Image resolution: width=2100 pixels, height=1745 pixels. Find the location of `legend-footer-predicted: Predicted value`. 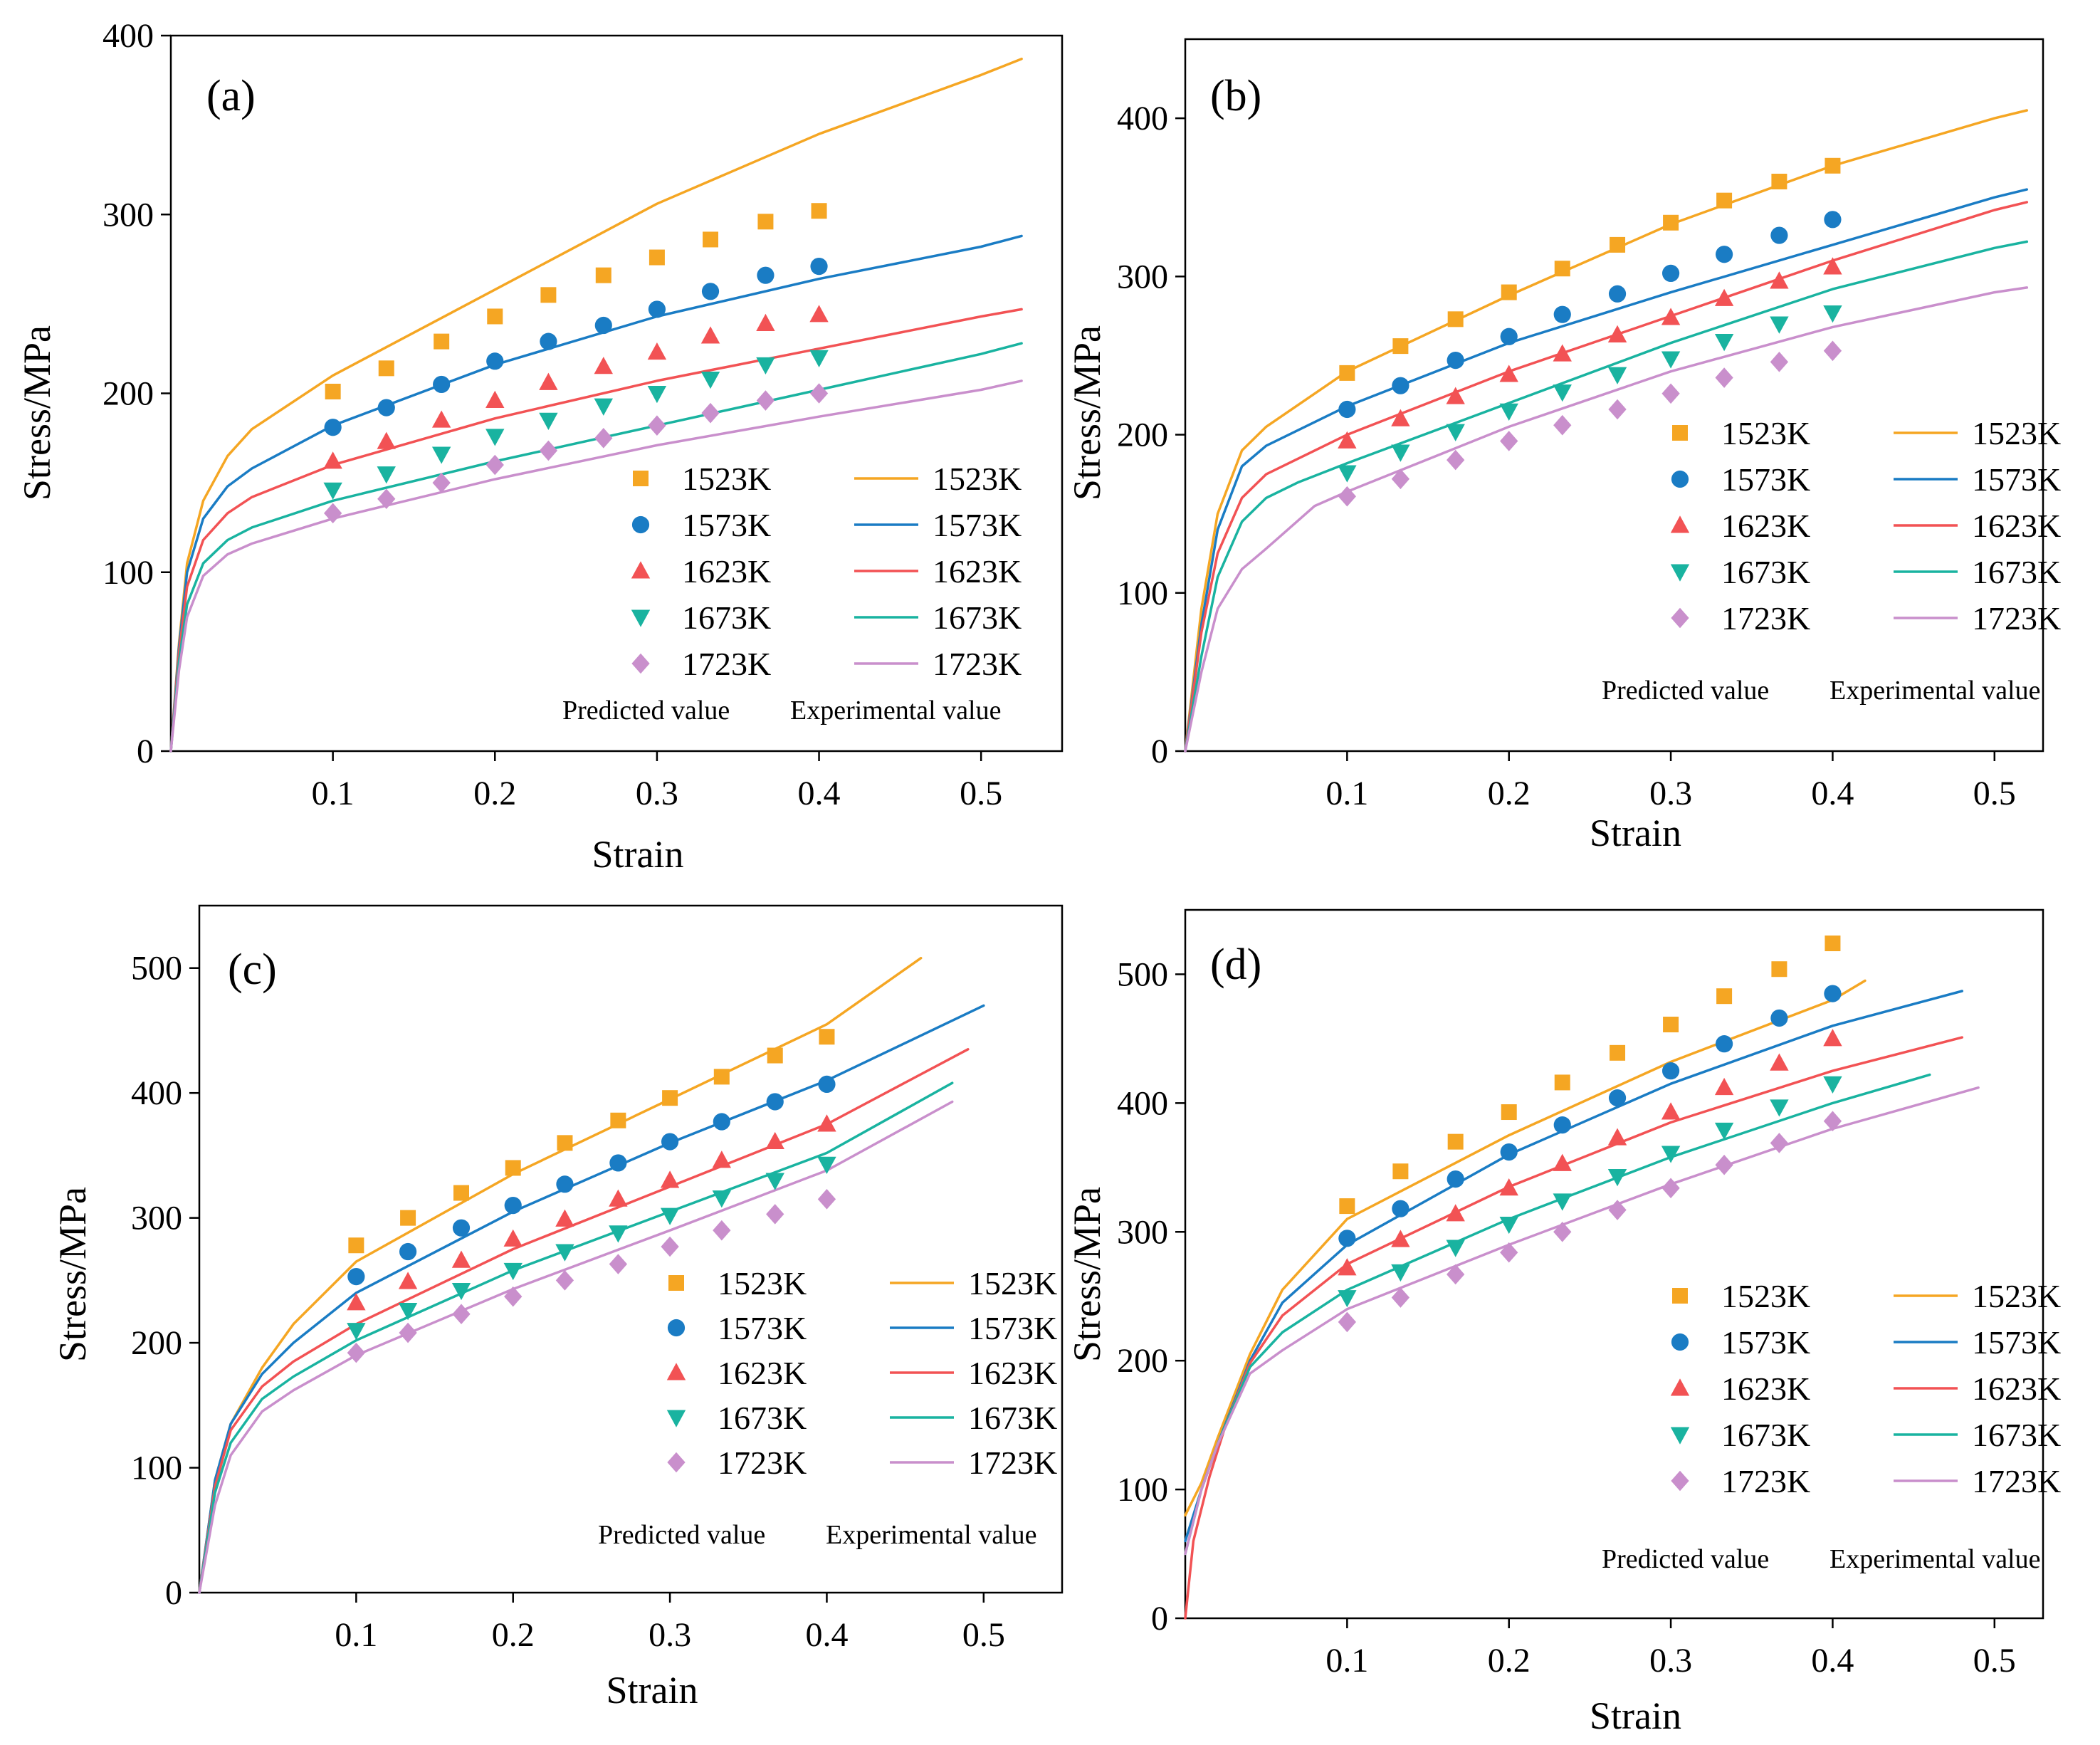

legend-footer-predicted: Predicted value is located at coordinates (1685, 1559).